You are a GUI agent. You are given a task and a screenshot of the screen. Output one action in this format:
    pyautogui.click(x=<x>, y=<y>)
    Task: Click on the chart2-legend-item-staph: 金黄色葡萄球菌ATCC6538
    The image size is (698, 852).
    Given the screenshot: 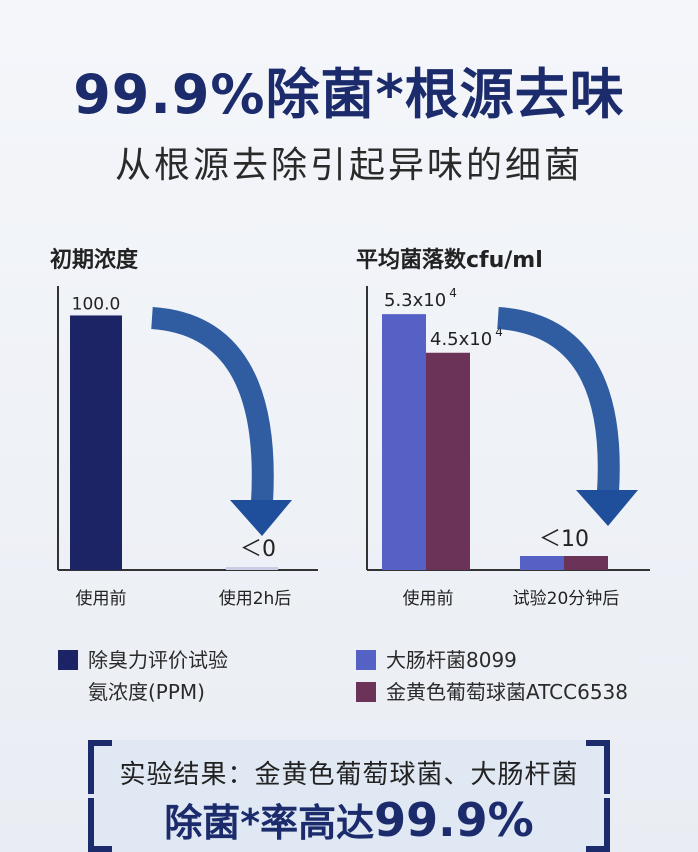 What is the action you would take?
    pyautogui.click(x=492, y=692)
    